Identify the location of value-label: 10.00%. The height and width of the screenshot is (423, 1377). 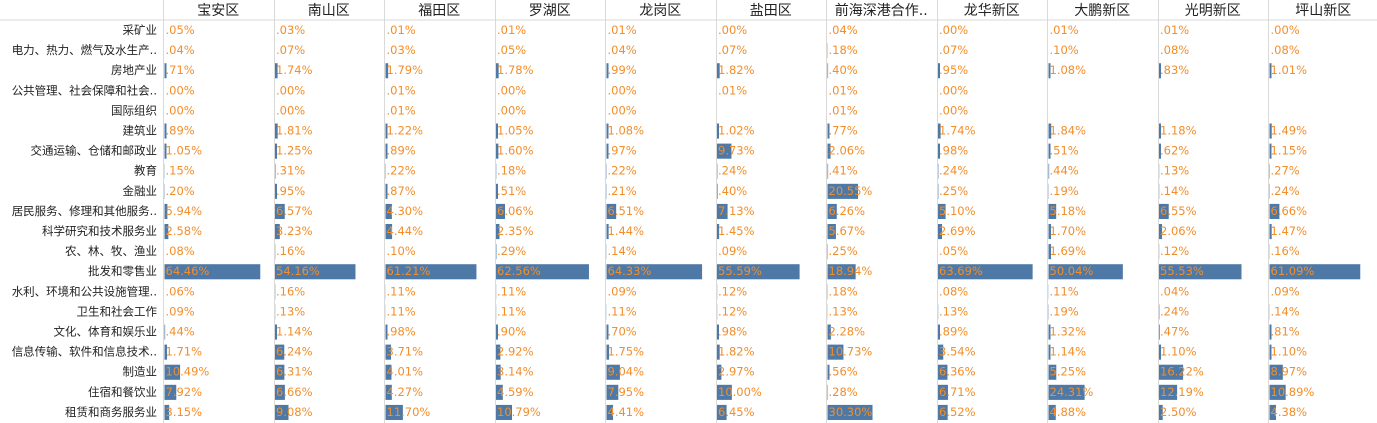
(740, 392).